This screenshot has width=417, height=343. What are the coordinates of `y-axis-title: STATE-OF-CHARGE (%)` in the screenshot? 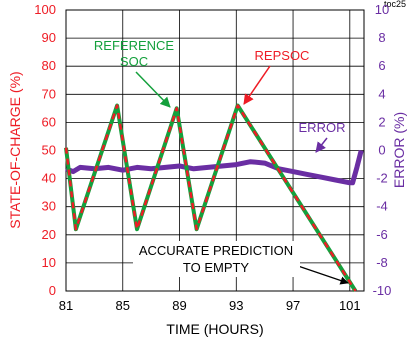 It's located at (15, 149).